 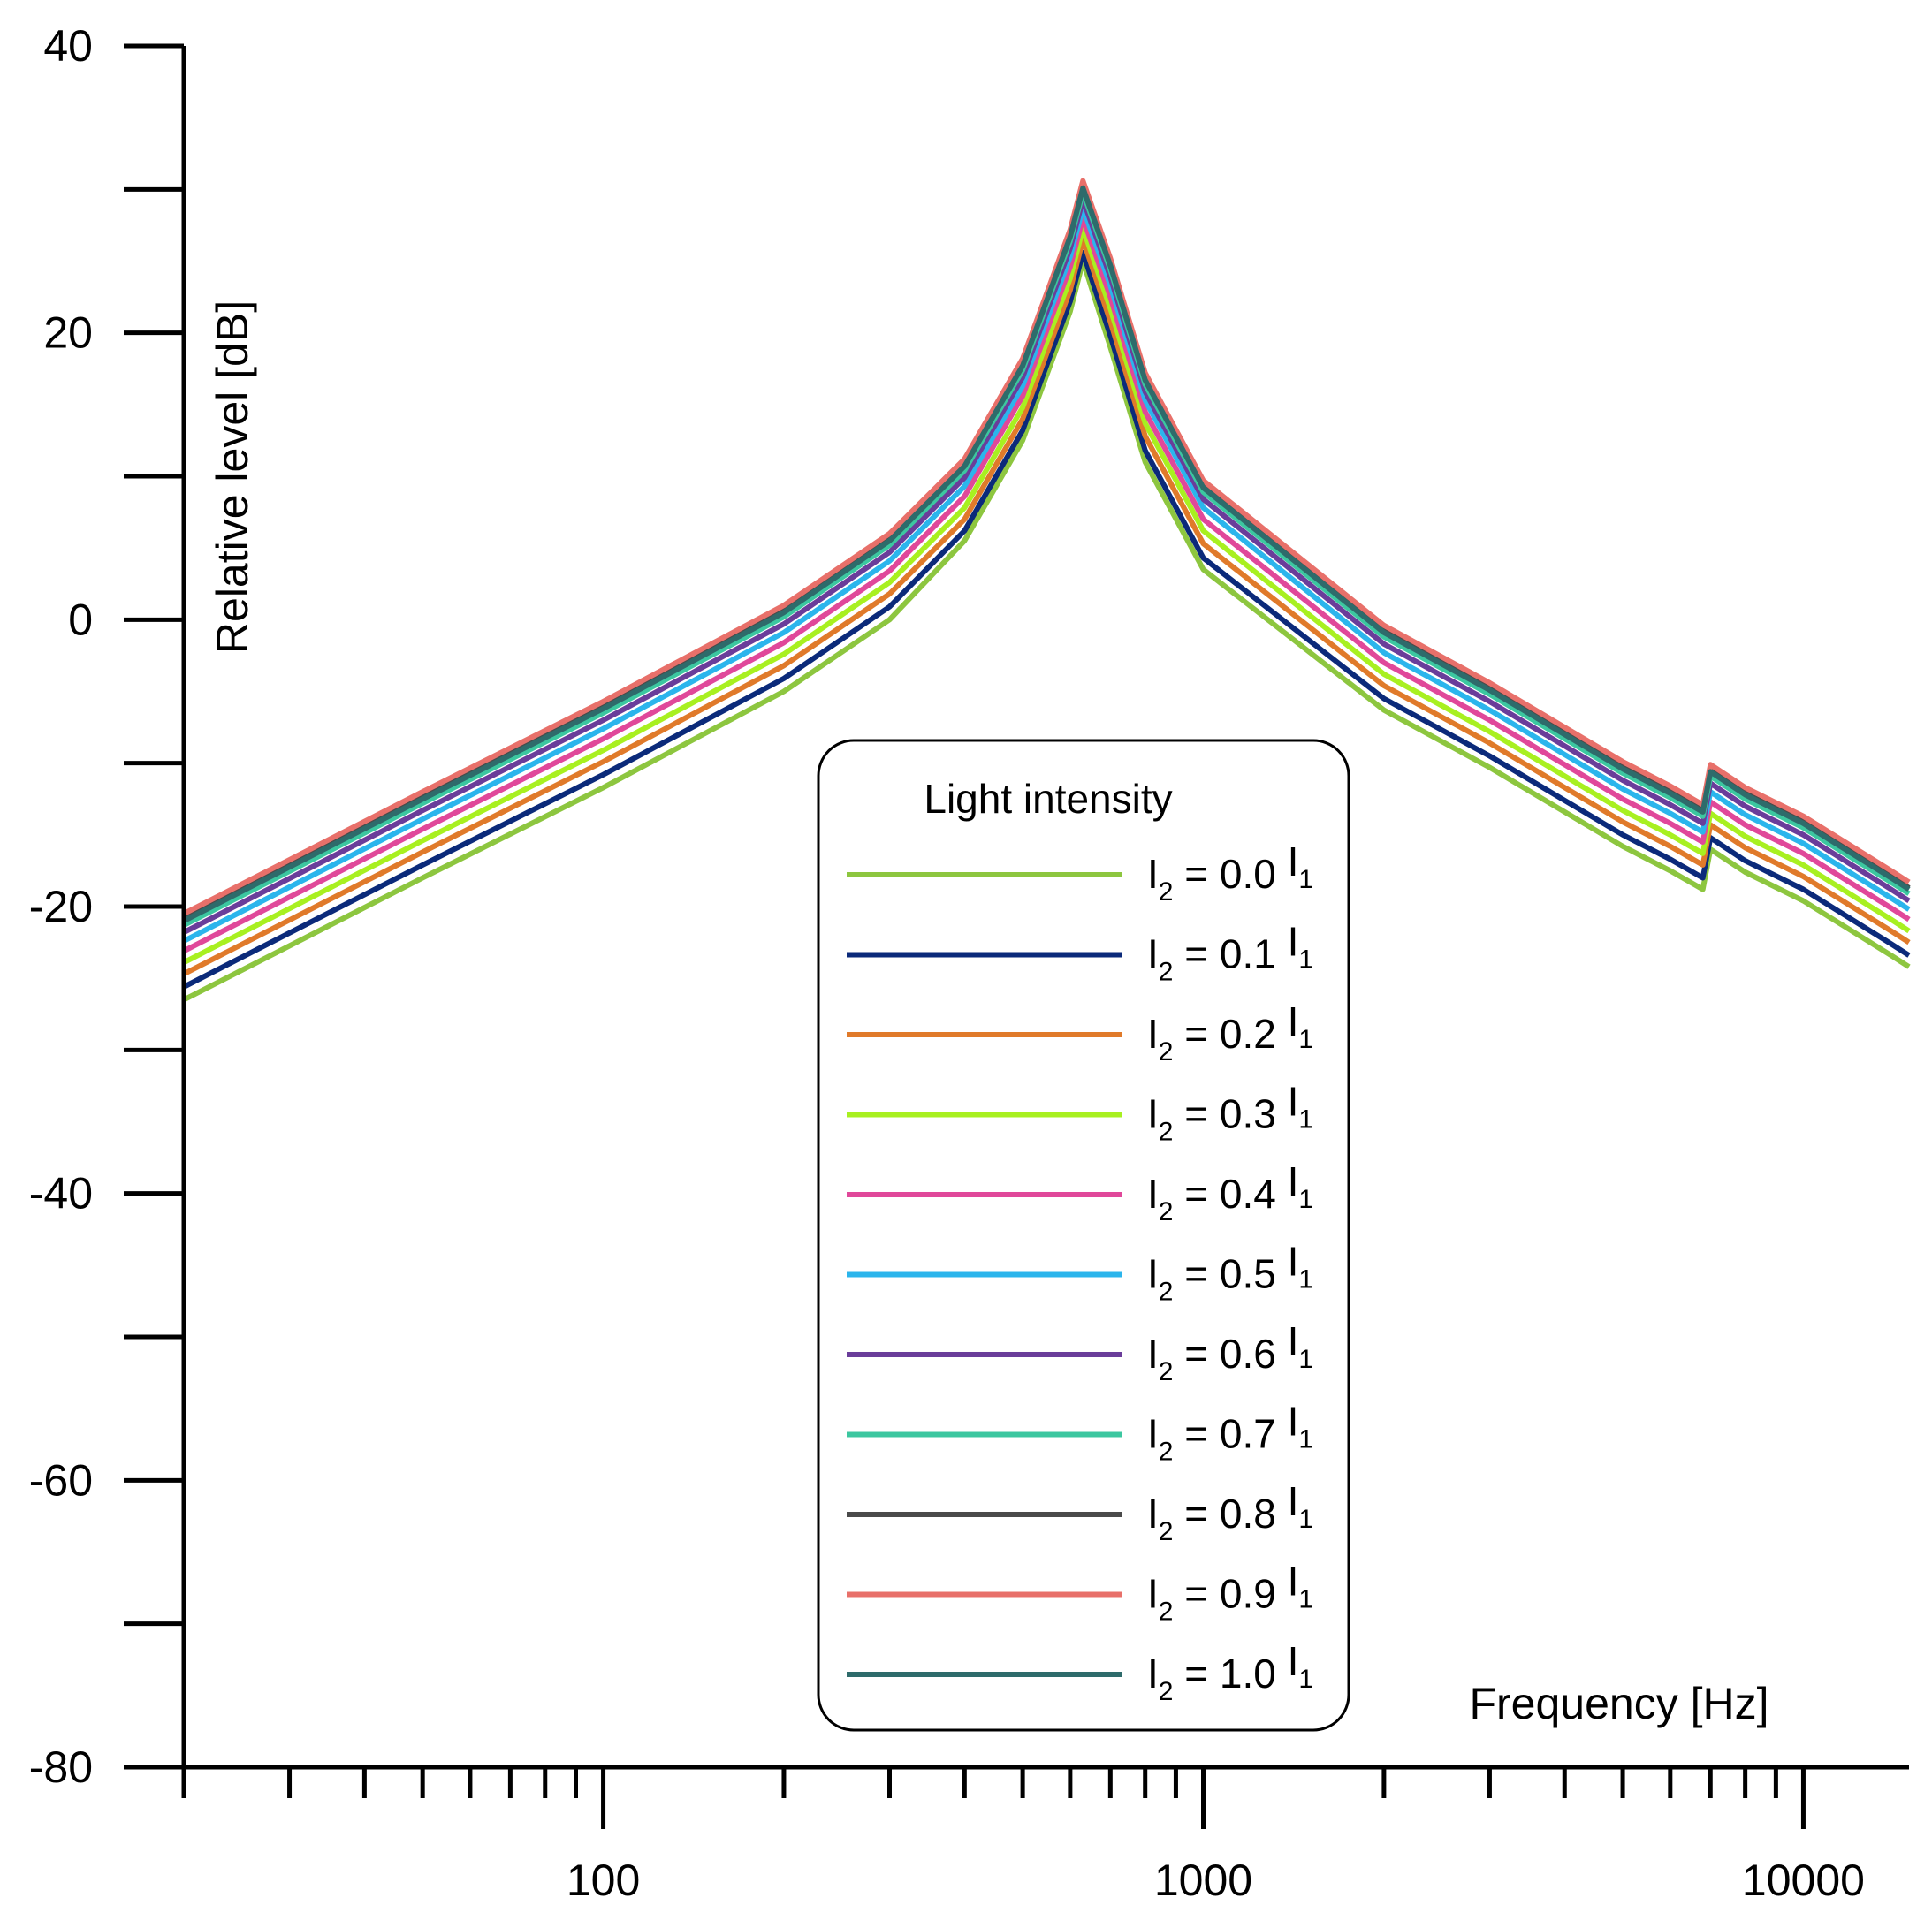 What do you see at coordinates (1230, 1192) in the screenshot?
I see `legend-label-4: I2 = 0.4 I1` at bounding box center [1230, 1192].